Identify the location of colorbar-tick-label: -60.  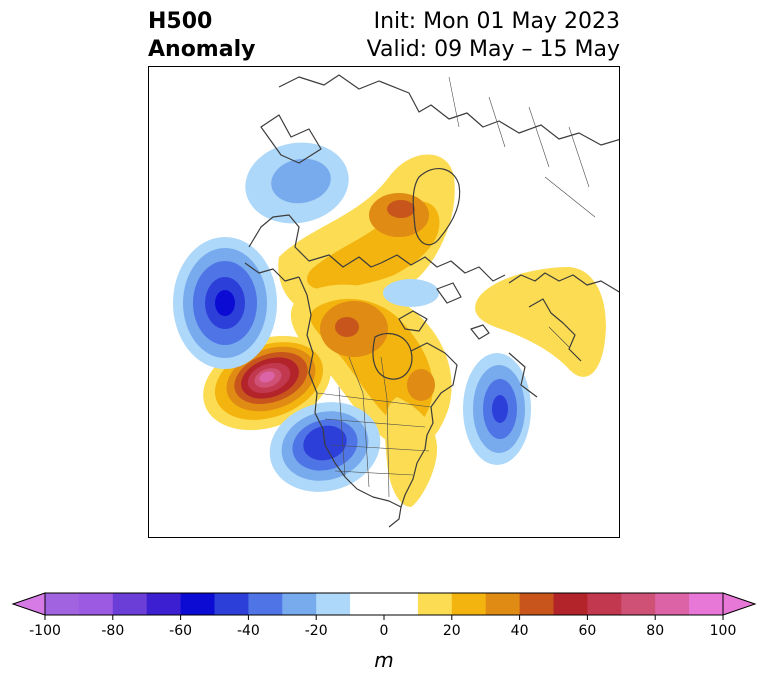
(180, 631).